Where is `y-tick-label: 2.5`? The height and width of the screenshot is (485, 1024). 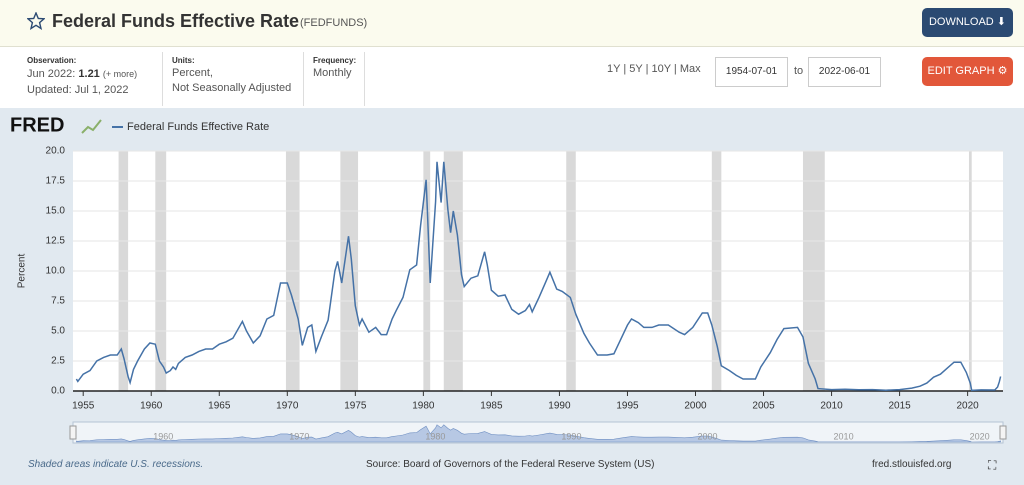 y-tick-label: 2.5 is located at coordinates (58, 361).